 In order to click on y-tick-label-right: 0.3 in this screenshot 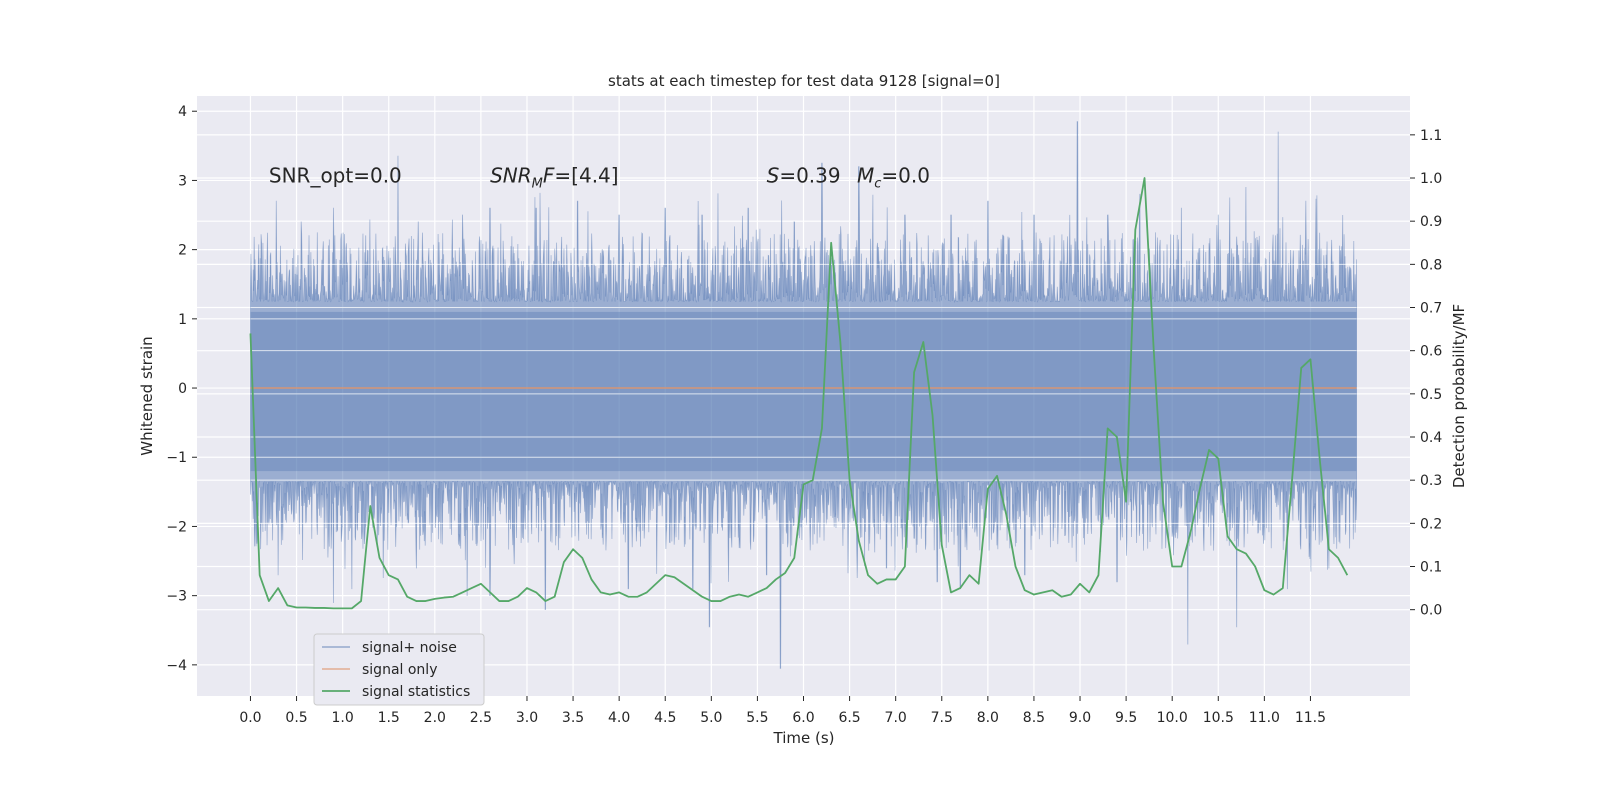, I will do `click(1431, 481)`.